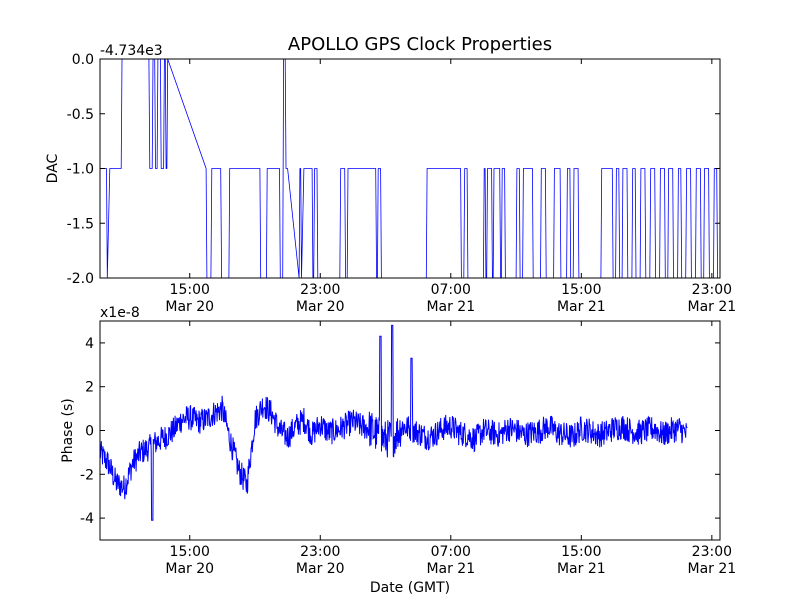 Image resolution: width=800 pixels, height=600 pixels. Describe the element at coordinates (131, 51) in the screenshot. I see `axis-offset-text: -4.734e3` at that location.